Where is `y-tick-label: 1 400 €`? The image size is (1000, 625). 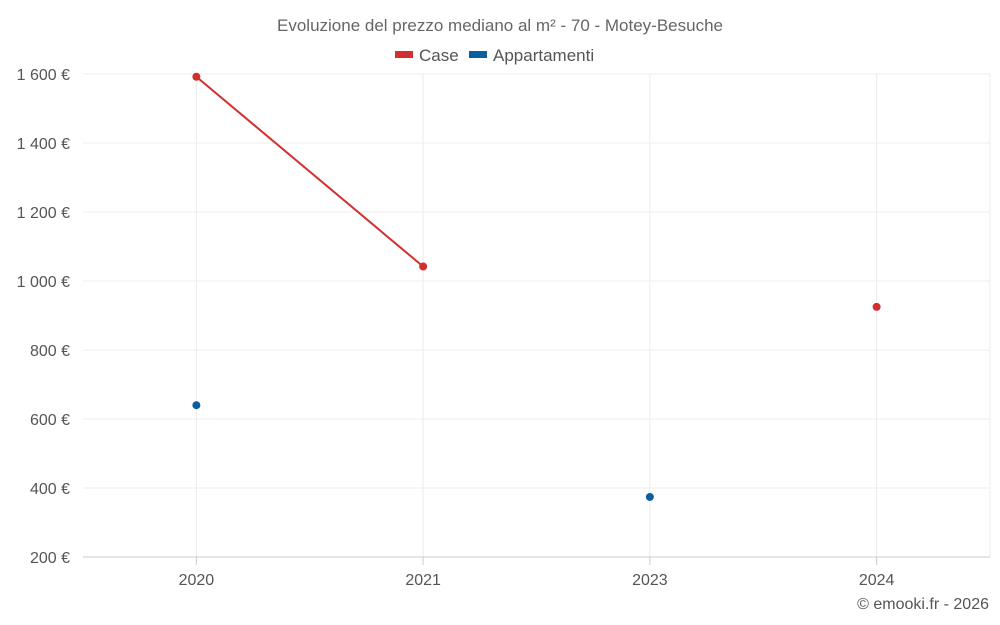
y-tick-label: 1 400 € is located at coordinates (43, 144).